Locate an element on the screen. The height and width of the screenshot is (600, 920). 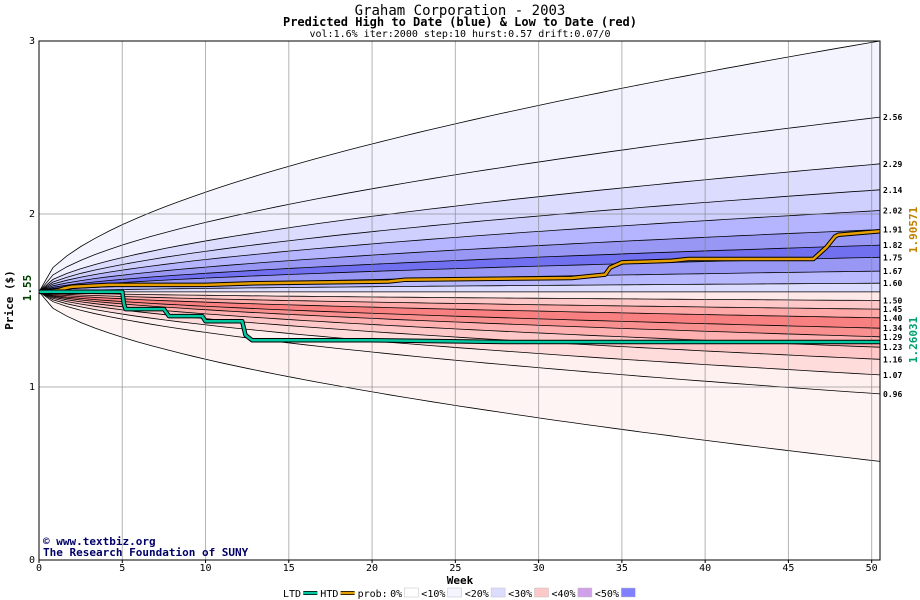
legend-entry-label: <10% is located at coordinates (433, 594).